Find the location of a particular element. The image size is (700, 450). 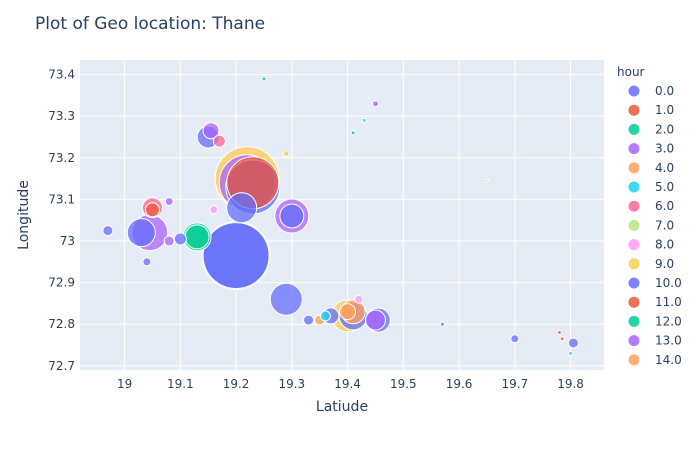

legend-label: 1.0 is located at coordinates (664, 110).